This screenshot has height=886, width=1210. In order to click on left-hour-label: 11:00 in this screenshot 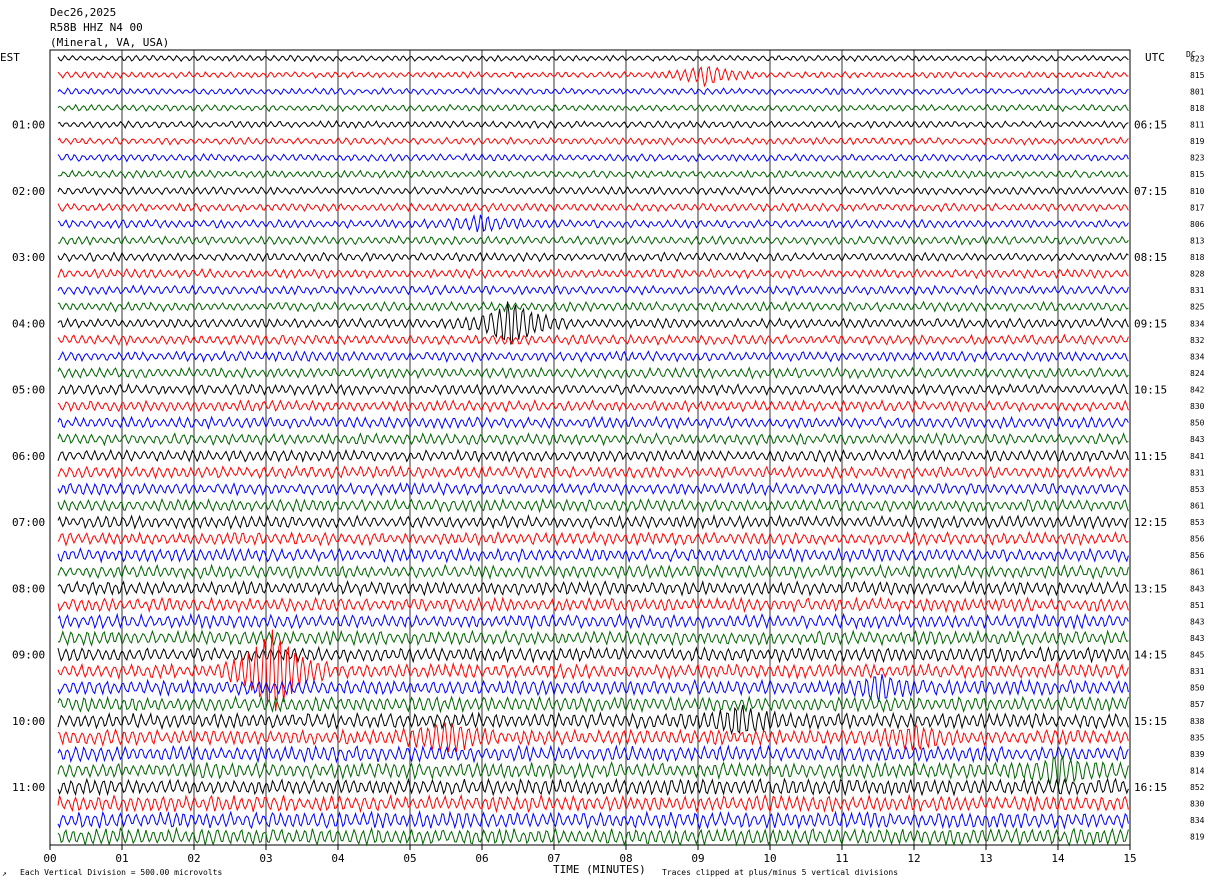, I will do `click(28, 787)`.